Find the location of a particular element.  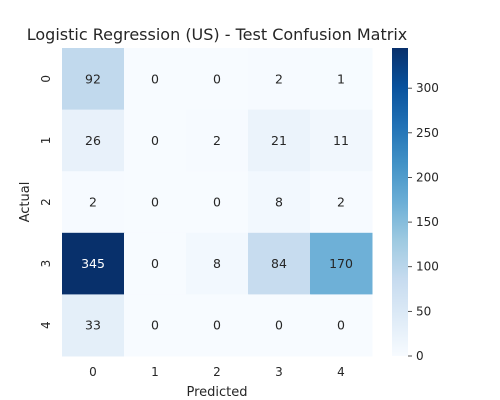

colorbar-ticks: 0 50 100 150 200 250 300 is located at coordinates (423, 222).